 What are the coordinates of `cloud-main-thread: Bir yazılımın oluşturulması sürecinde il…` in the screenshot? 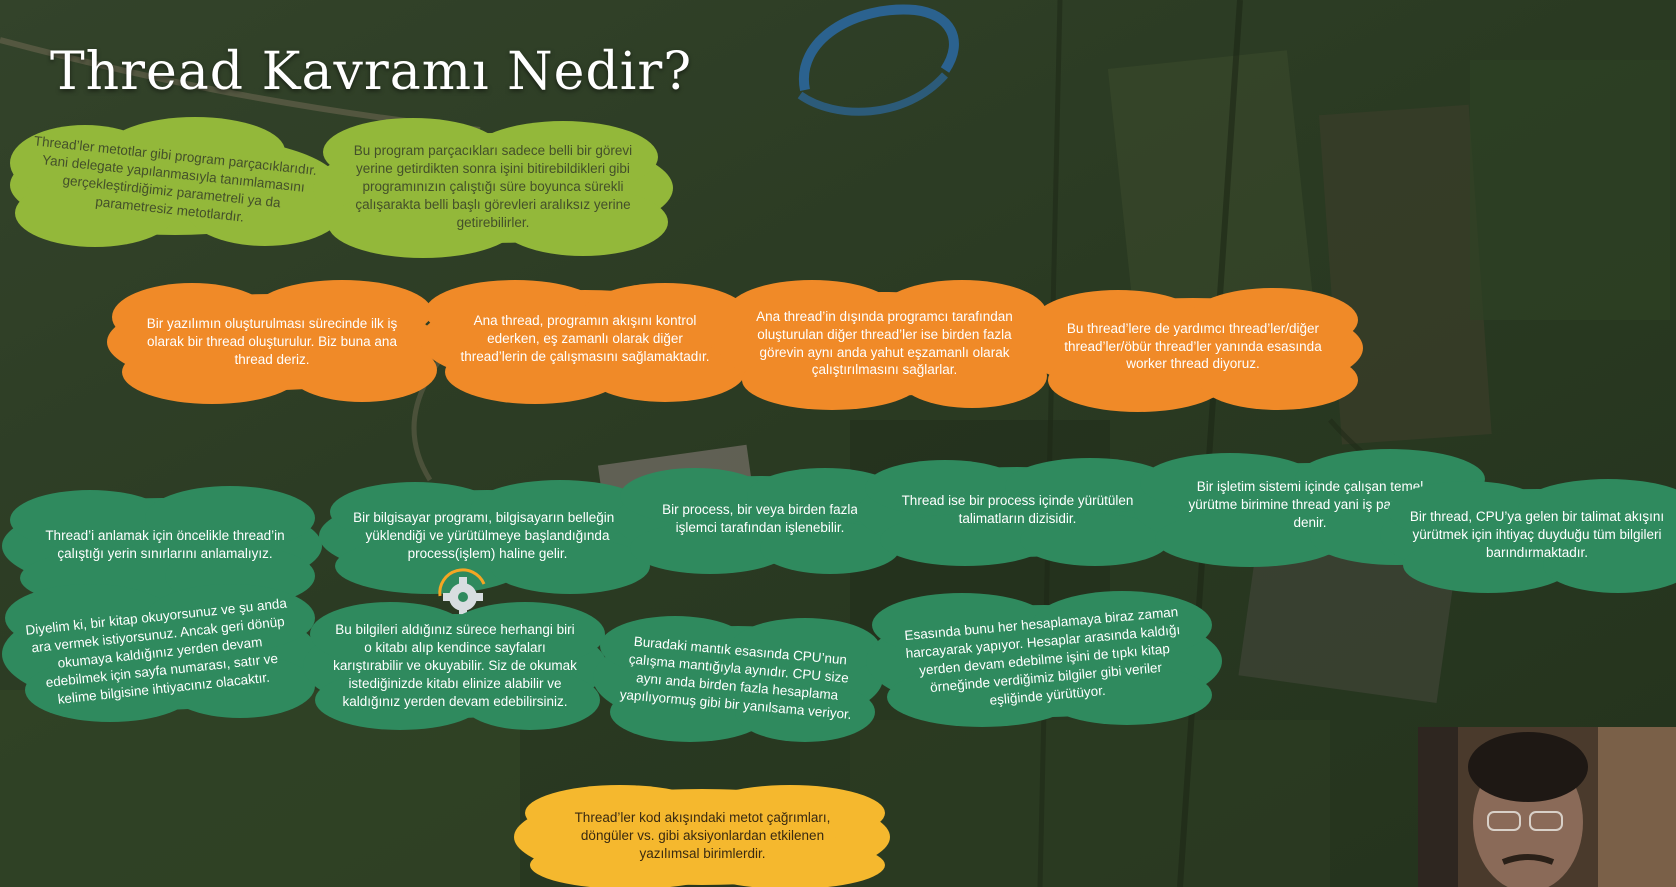 It's located at (272, 339).